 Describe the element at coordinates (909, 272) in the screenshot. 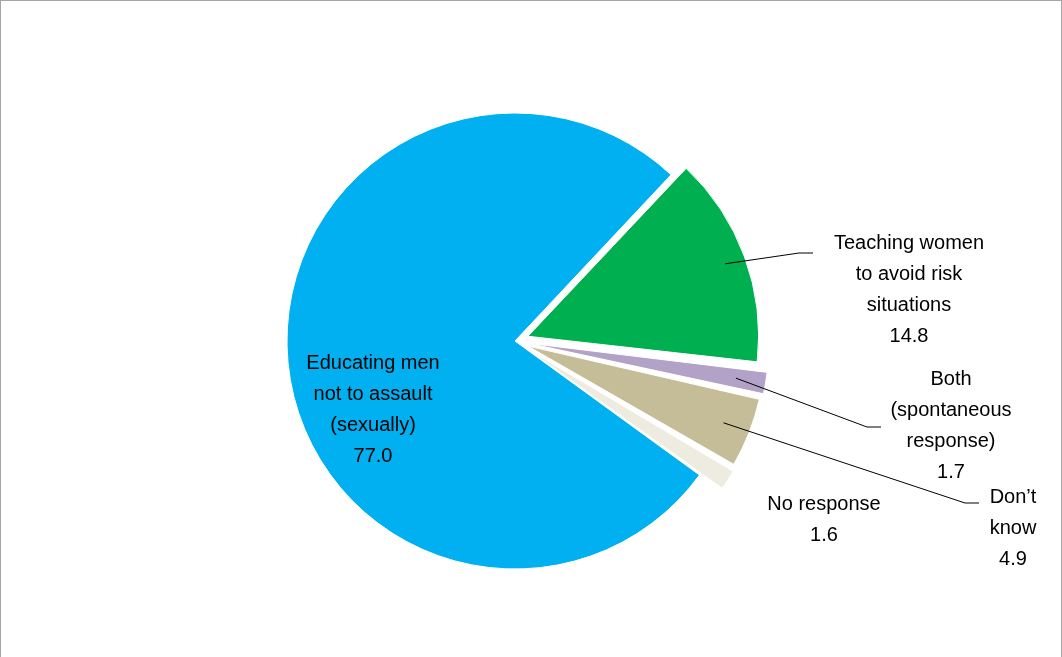

I see `slice-label: Teaching women to avoid risk situations` at that location.